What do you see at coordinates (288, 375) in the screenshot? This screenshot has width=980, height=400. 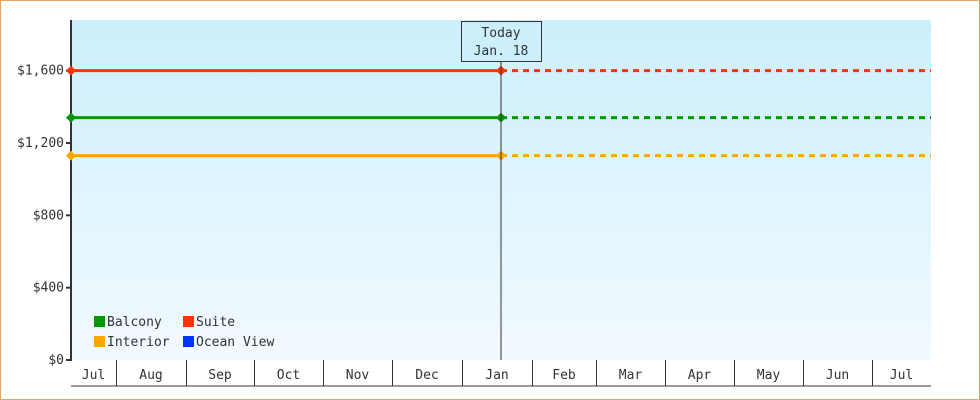 I see `month-label: Oct` at bounding box center [288, 375].